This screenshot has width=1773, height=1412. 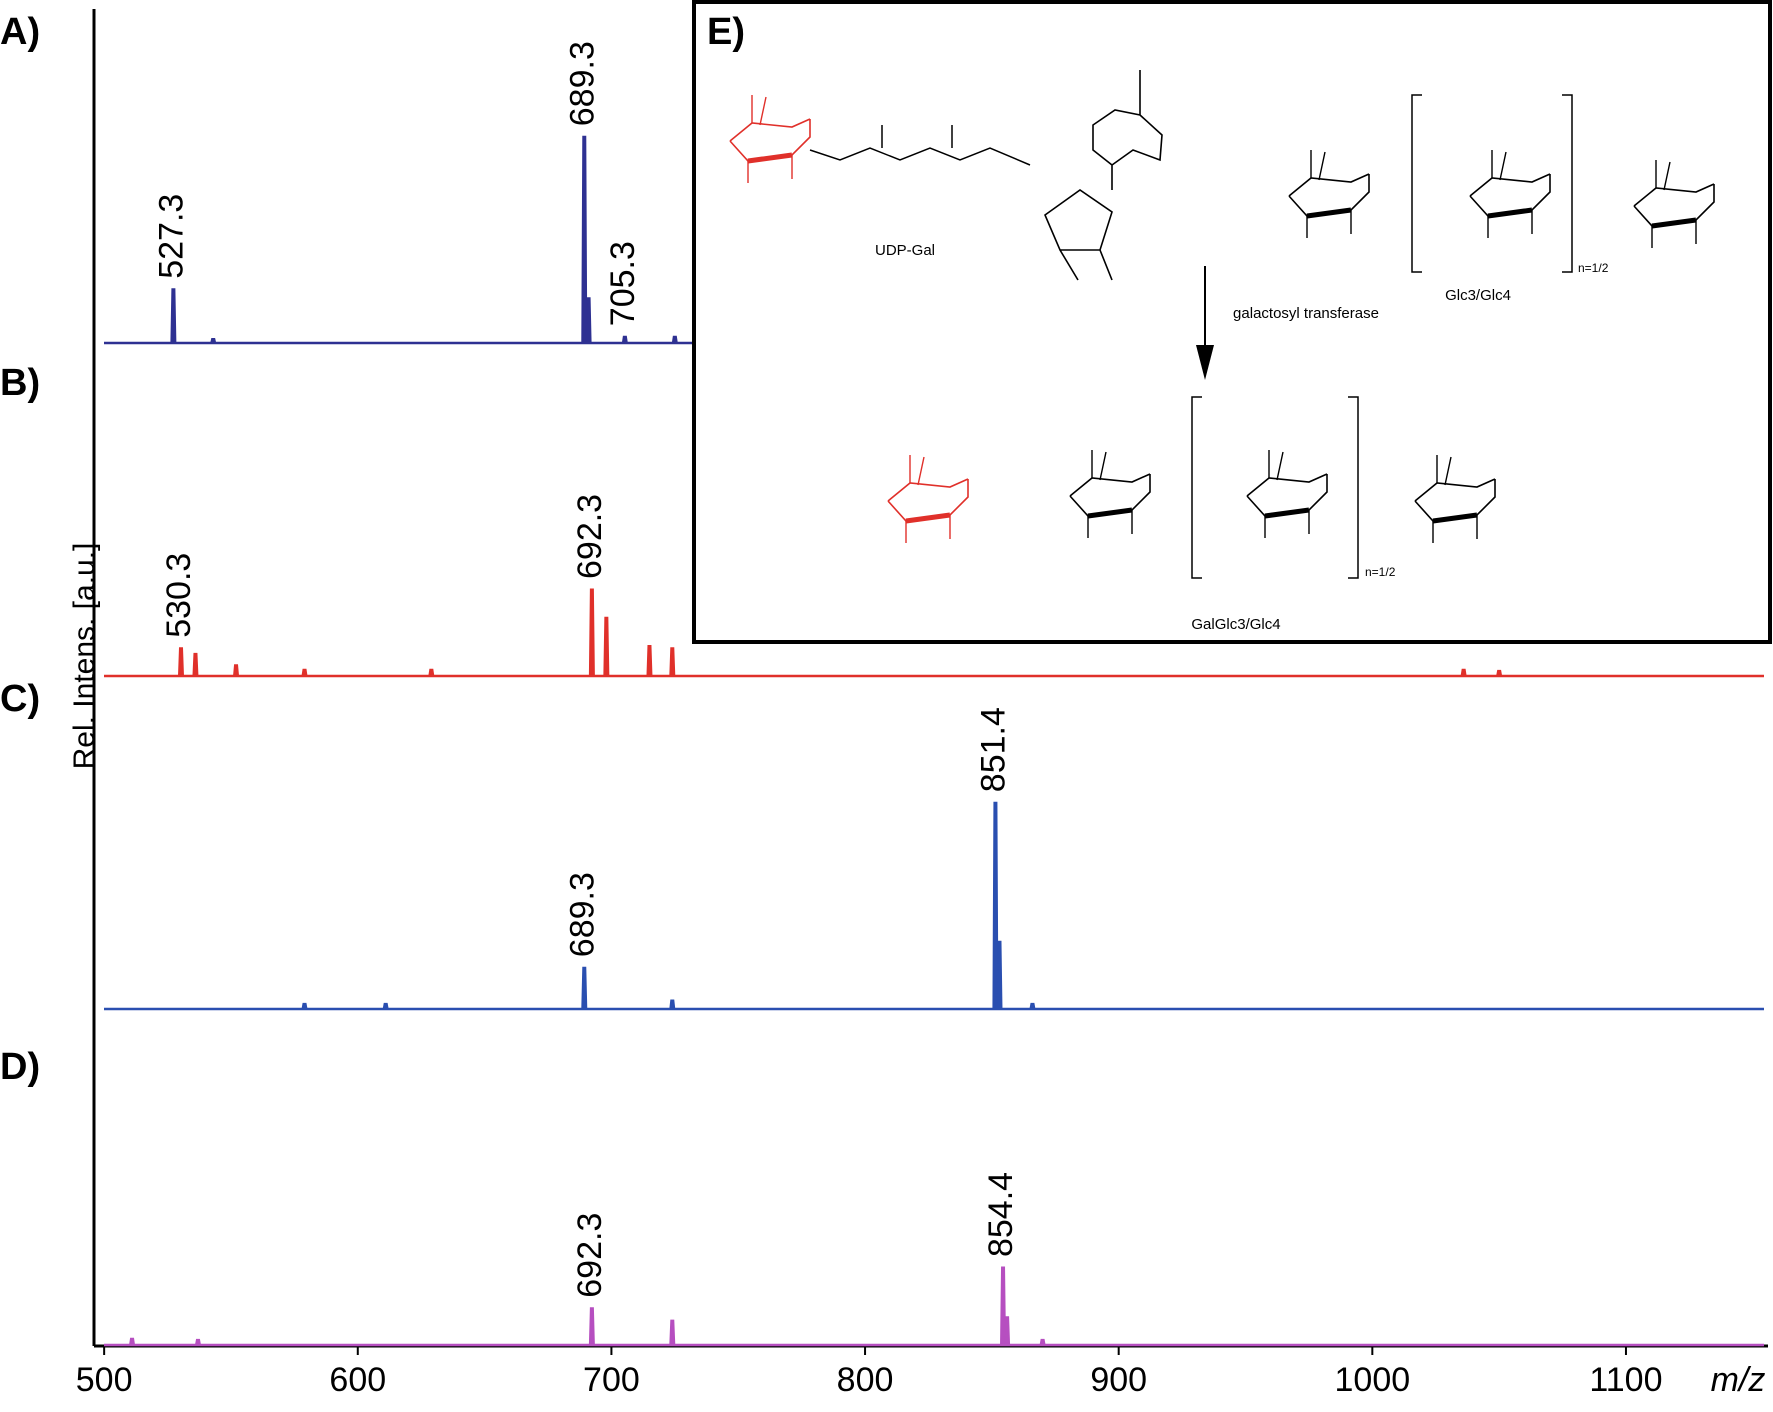 What do you see at coordinates (171, 236) in the screenshot?
I see `peak-label: 527.3` at bounding box center [171, 236].